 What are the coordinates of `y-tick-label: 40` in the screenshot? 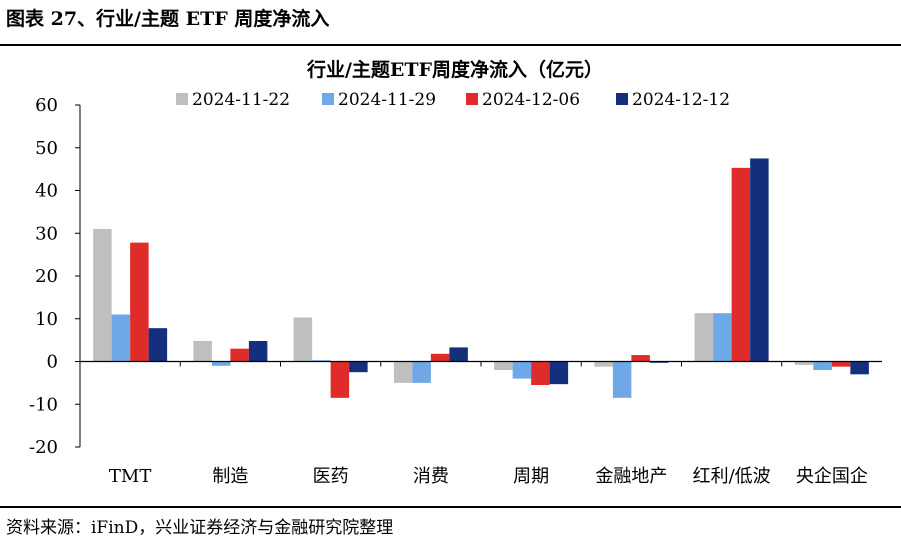 It's located at (46, 191).